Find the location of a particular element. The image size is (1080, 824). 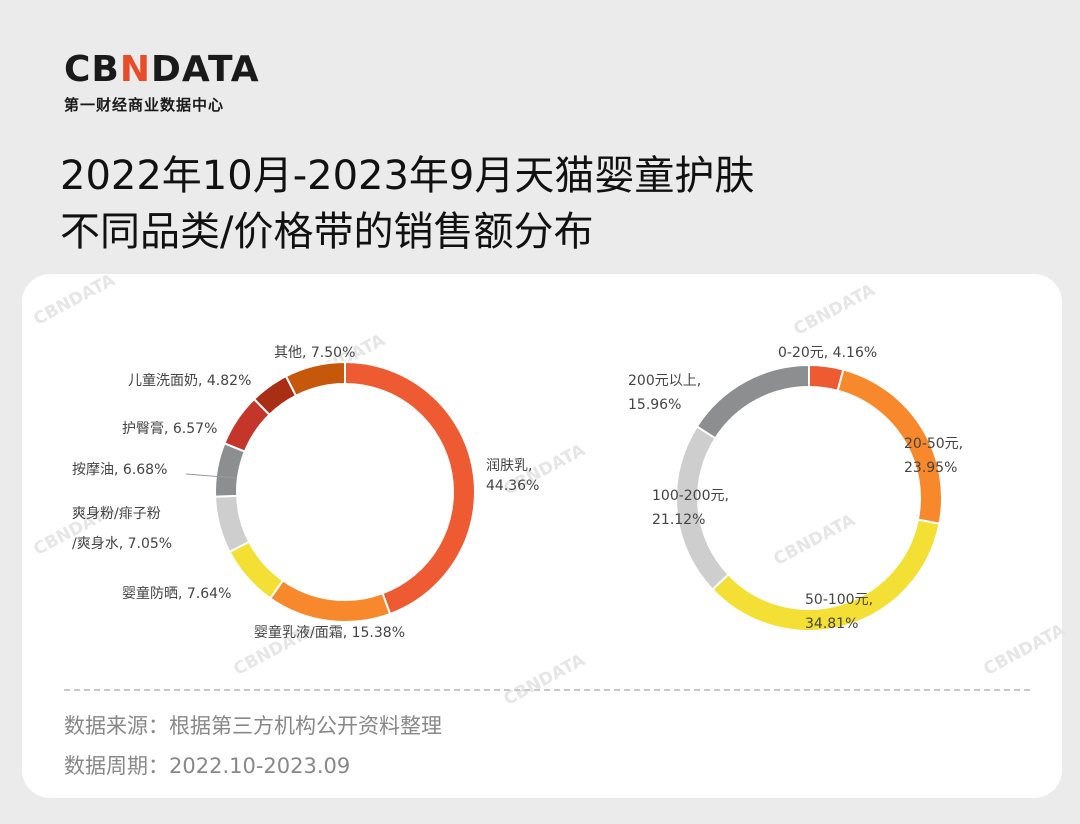

slice-label: 爽身粉/痱子粉/爽身水, 7.05% is located at coordinates (122, 529).